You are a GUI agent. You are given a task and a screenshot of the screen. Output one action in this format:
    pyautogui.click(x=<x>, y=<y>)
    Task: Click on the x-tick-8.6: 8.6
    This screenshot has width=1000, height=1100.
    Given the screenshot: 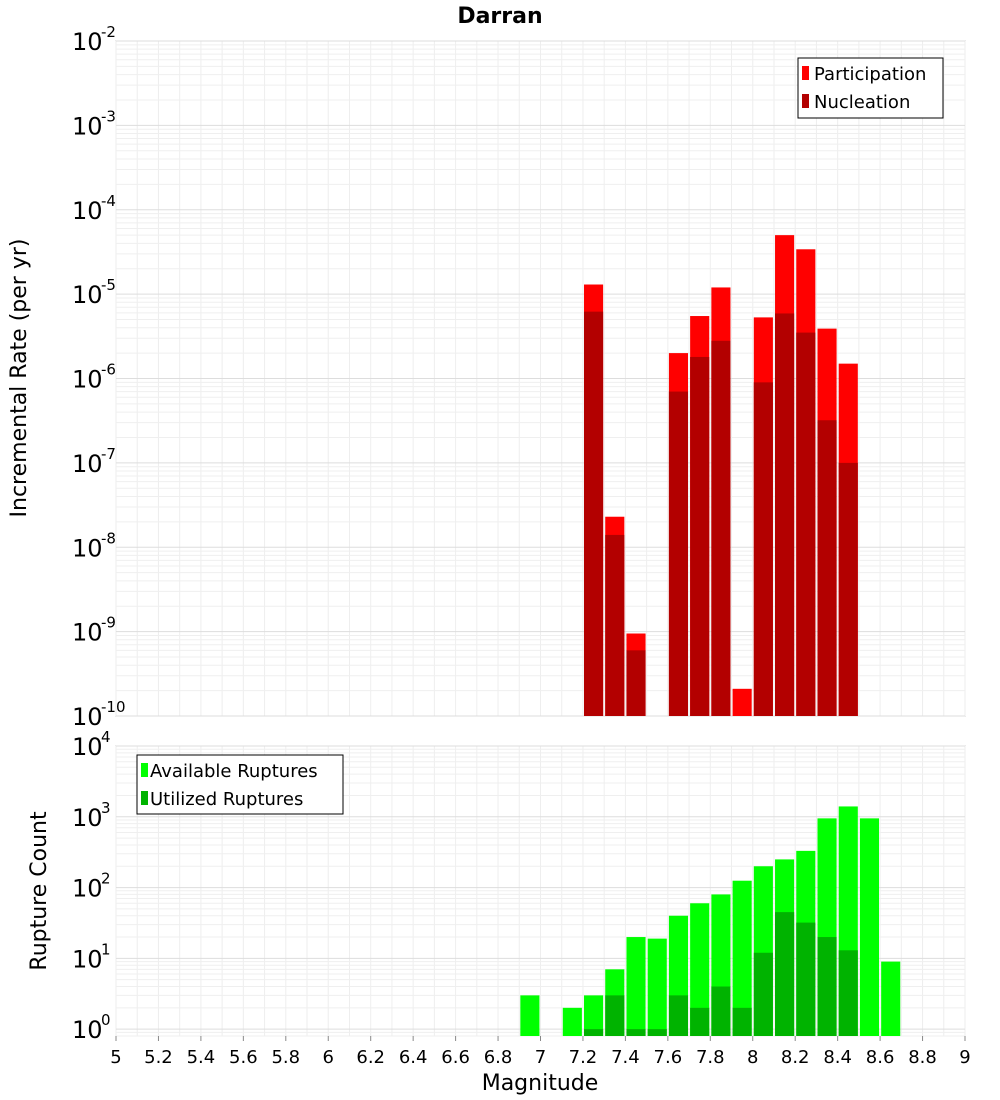 What is the action you would take?
    pyautogui.click(x=880, y=1057)
    